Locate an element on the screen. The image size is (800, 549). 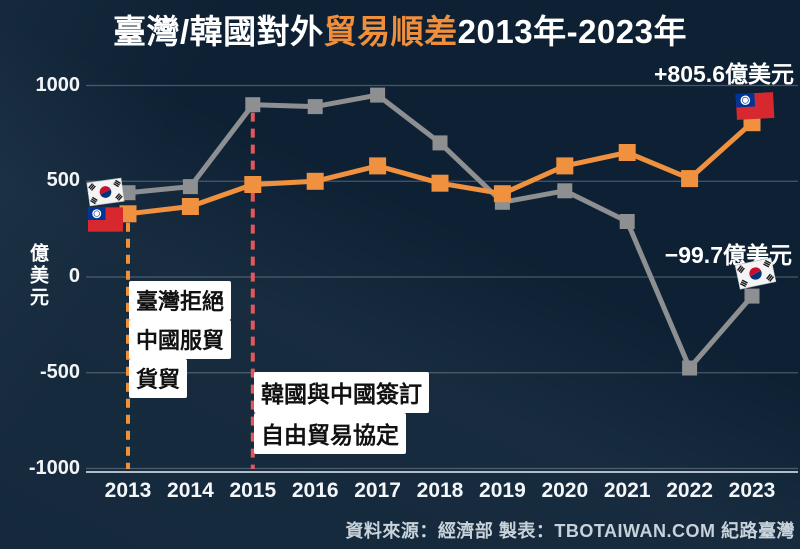
x-tick-label: 2022 is located at coordinates (689, 490).